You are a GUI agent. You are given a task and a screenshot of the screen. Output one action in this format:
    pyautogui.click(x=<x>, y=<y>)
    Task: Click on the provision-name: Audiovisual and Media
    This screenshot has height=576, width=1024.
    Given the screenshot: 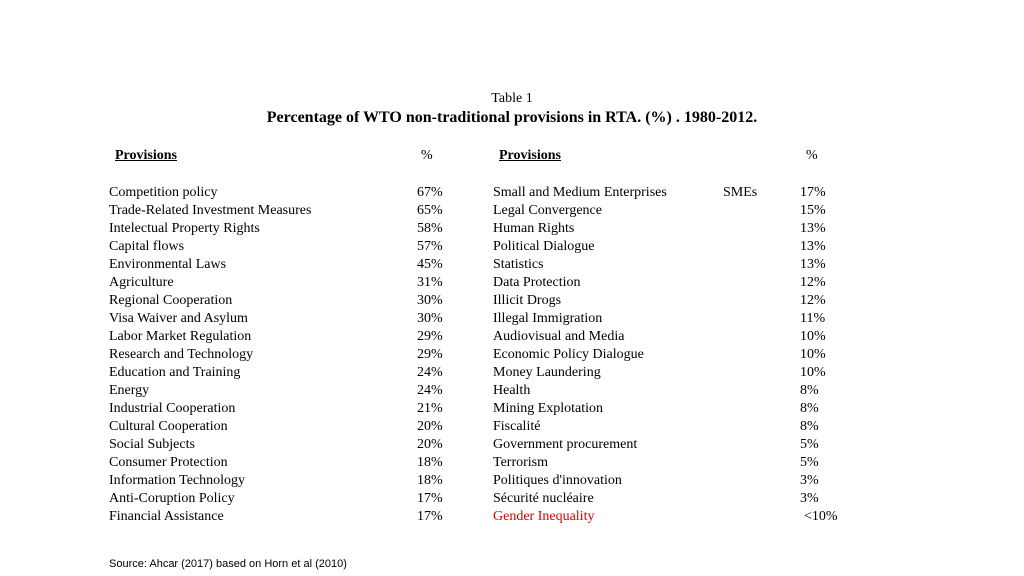 What is the action you would take?
    pyautogui.click(x=559, y=336)
    